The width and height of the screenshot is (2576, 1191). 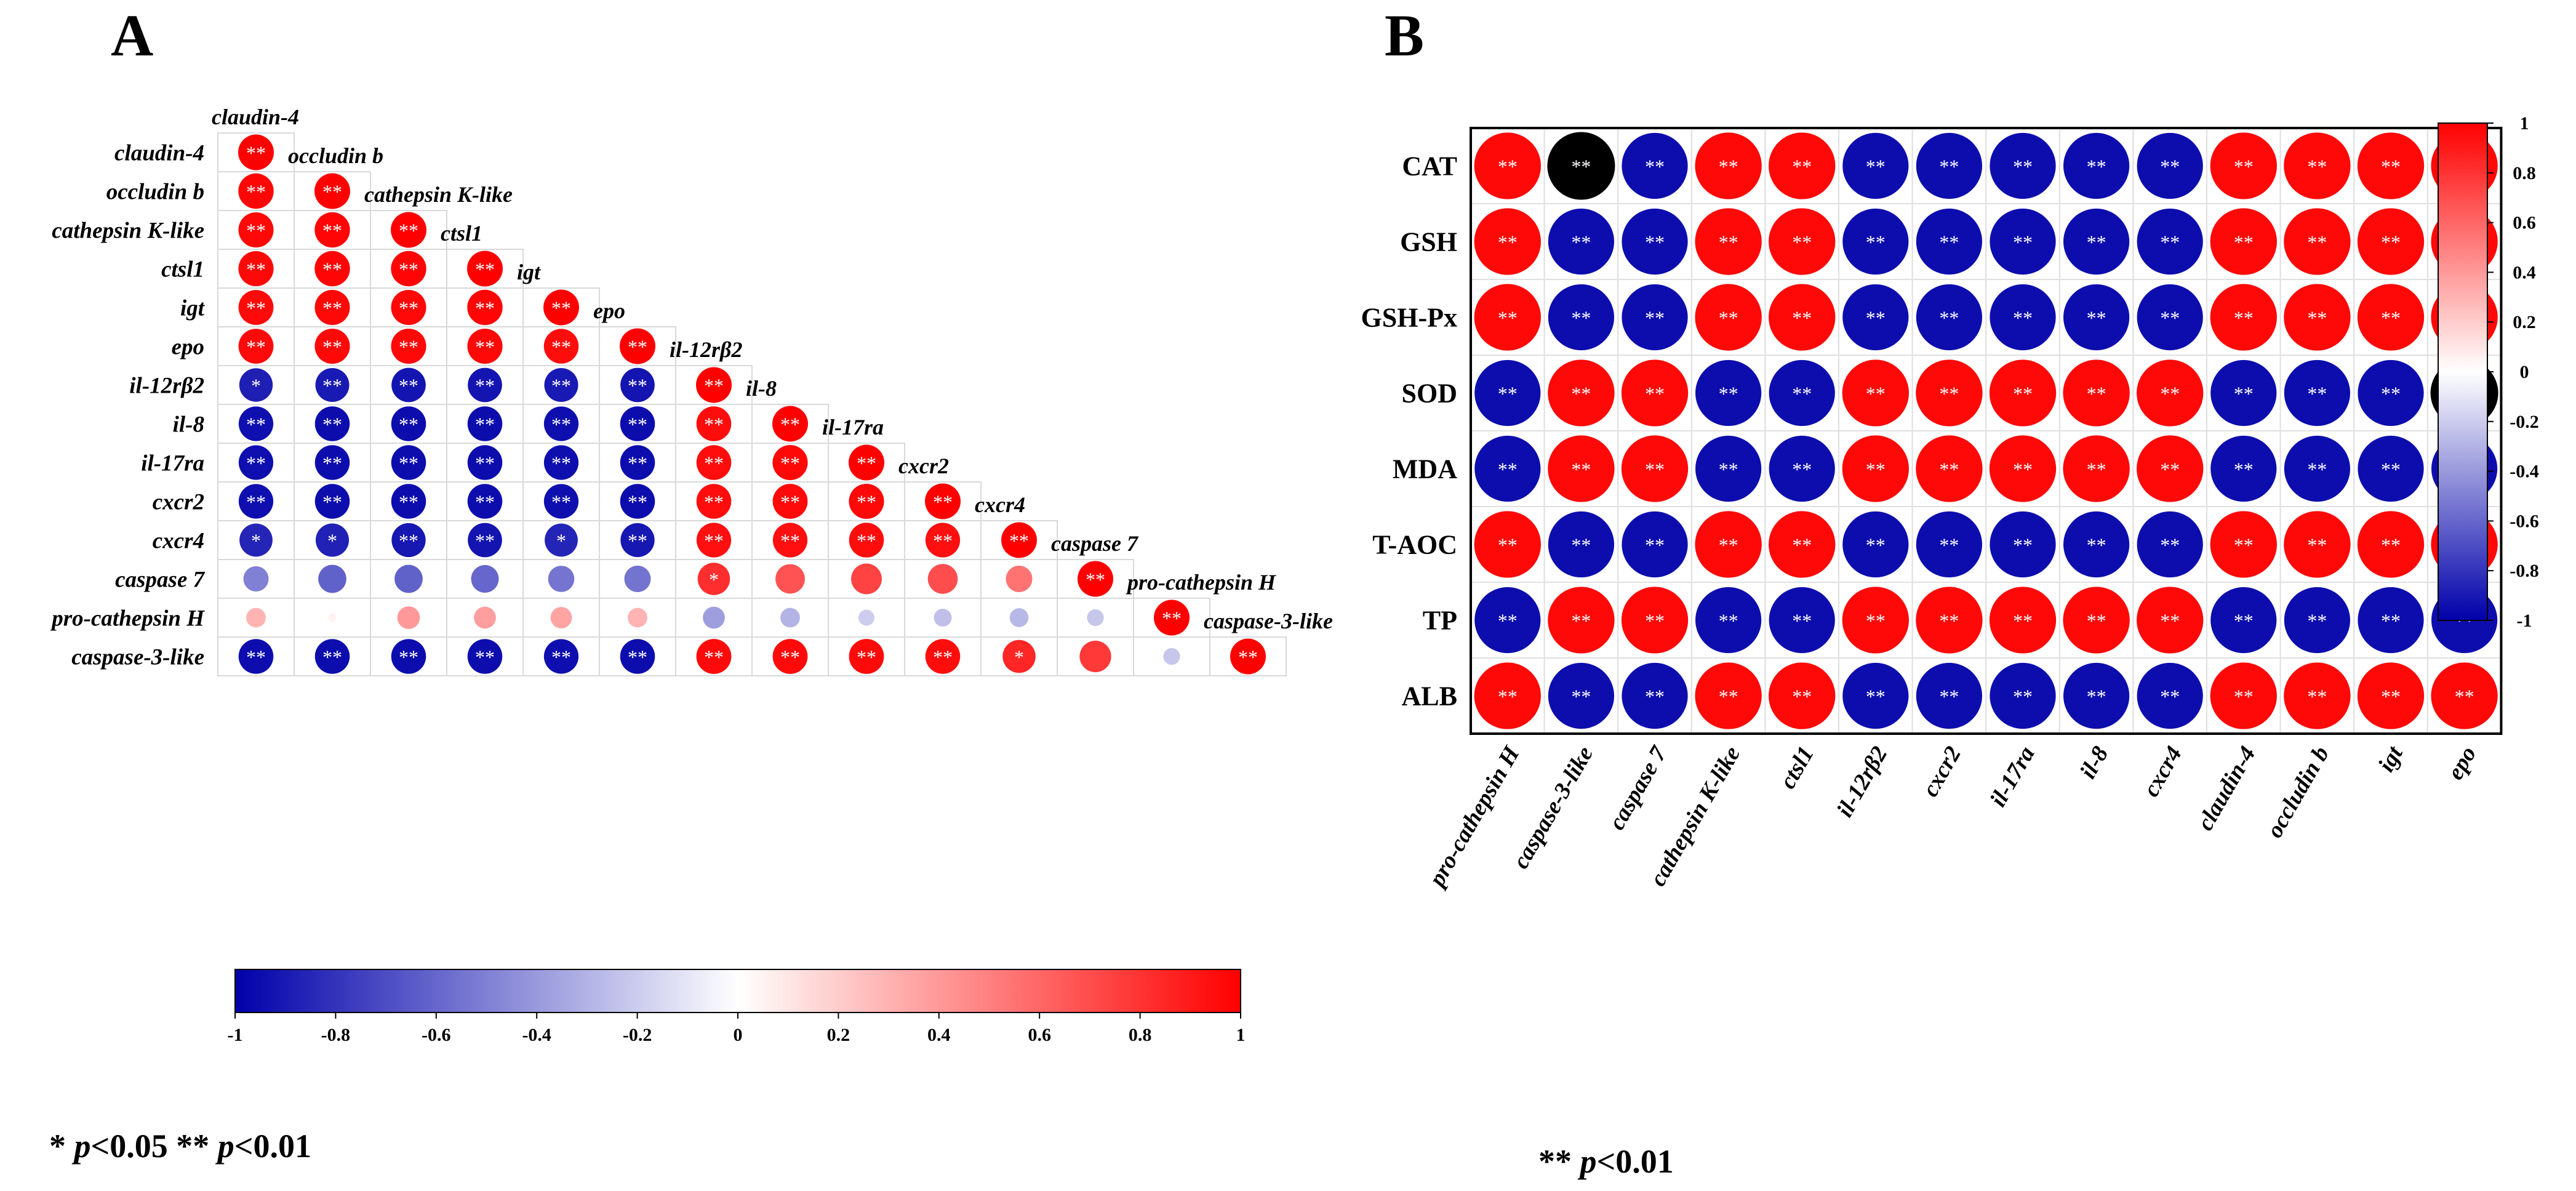 What do you see at coordinates (137, 657) in the screenshot?
I see `row-label-caspase-3-like: caspase-3-like` at bounding box center [137, 657].